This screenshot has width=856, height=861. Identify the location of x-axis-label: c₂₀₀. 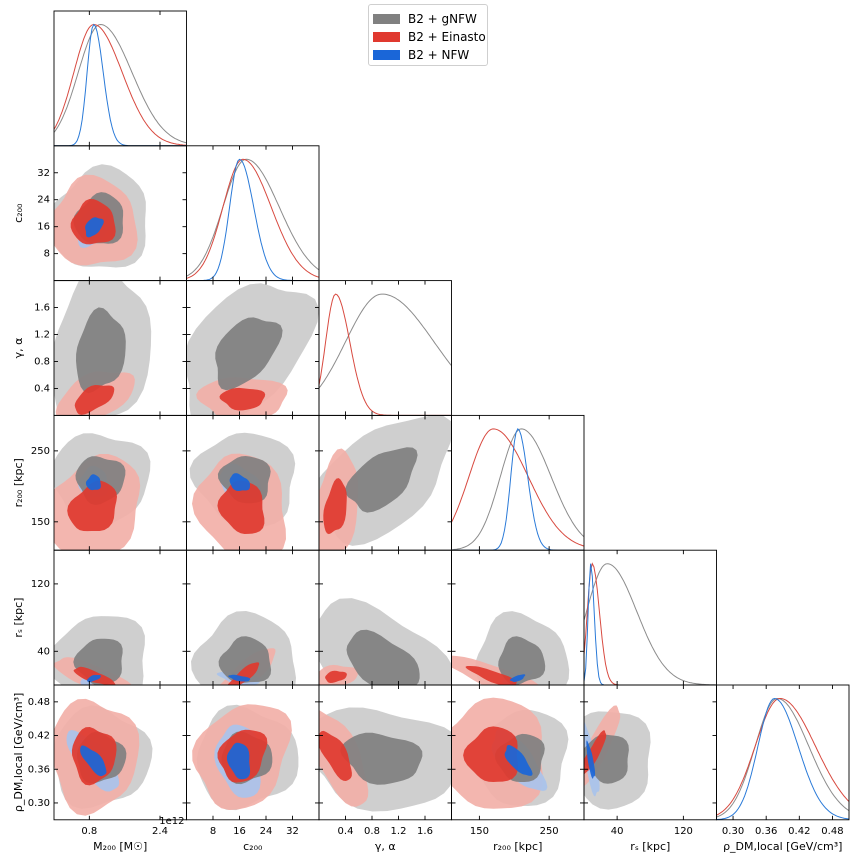
(253, 846).